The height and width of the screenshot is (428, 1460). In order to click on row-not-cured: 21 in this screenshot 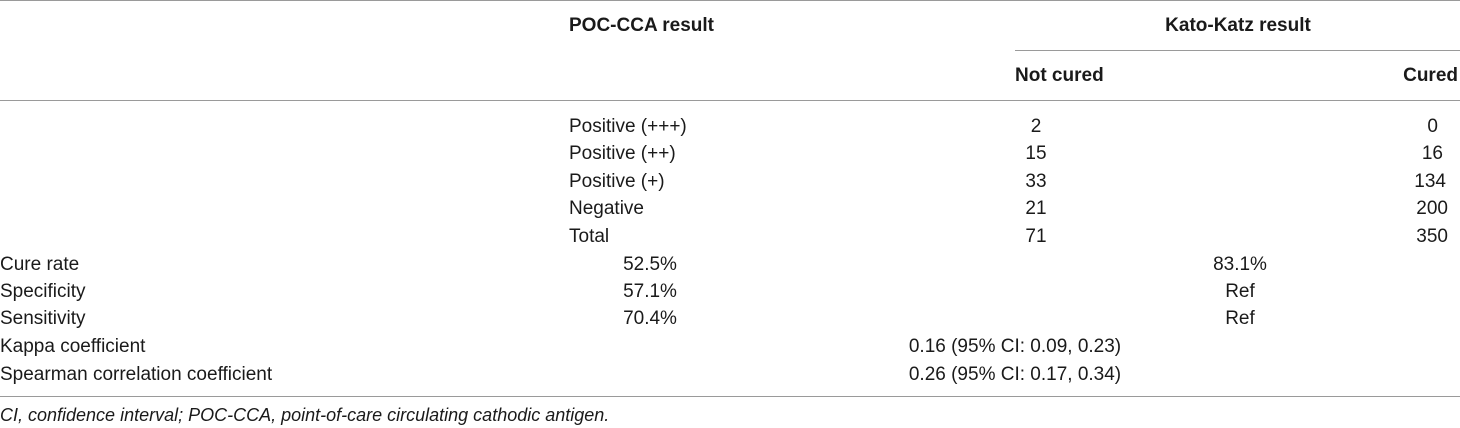, I will do `click(1036, 208)`.